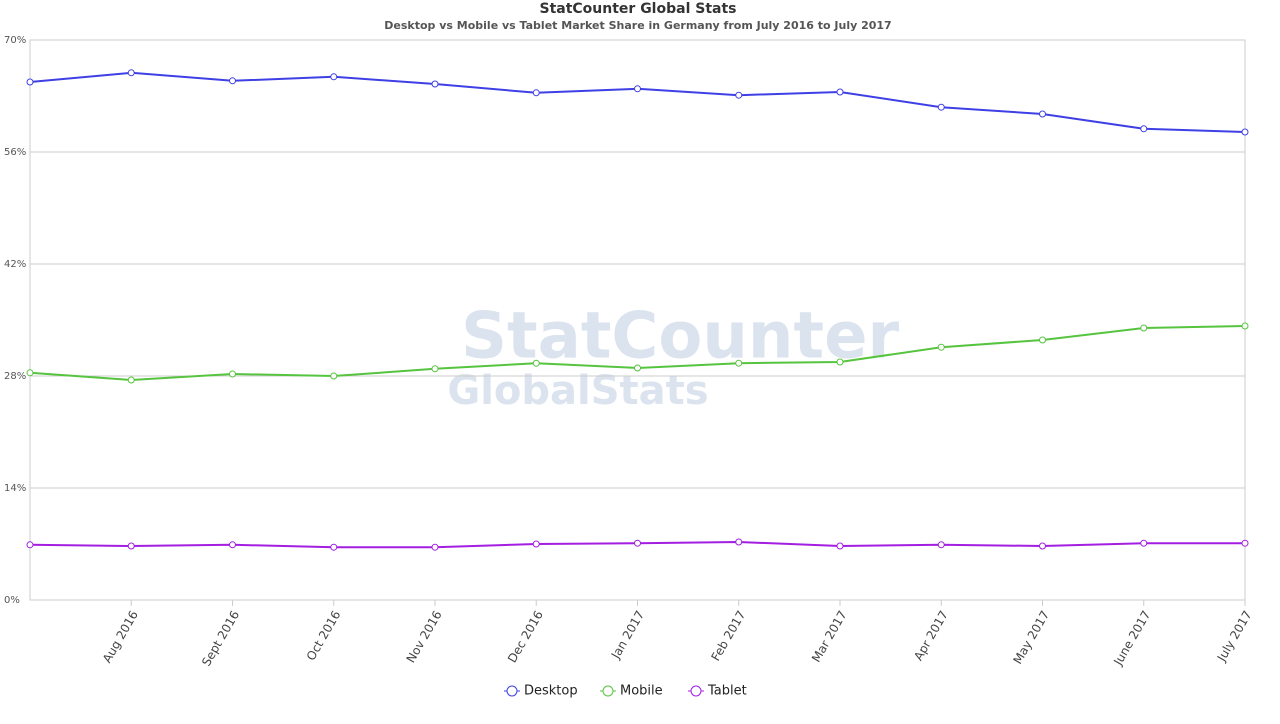  I want to click on legend-label: Tablet, so click(727, 691).